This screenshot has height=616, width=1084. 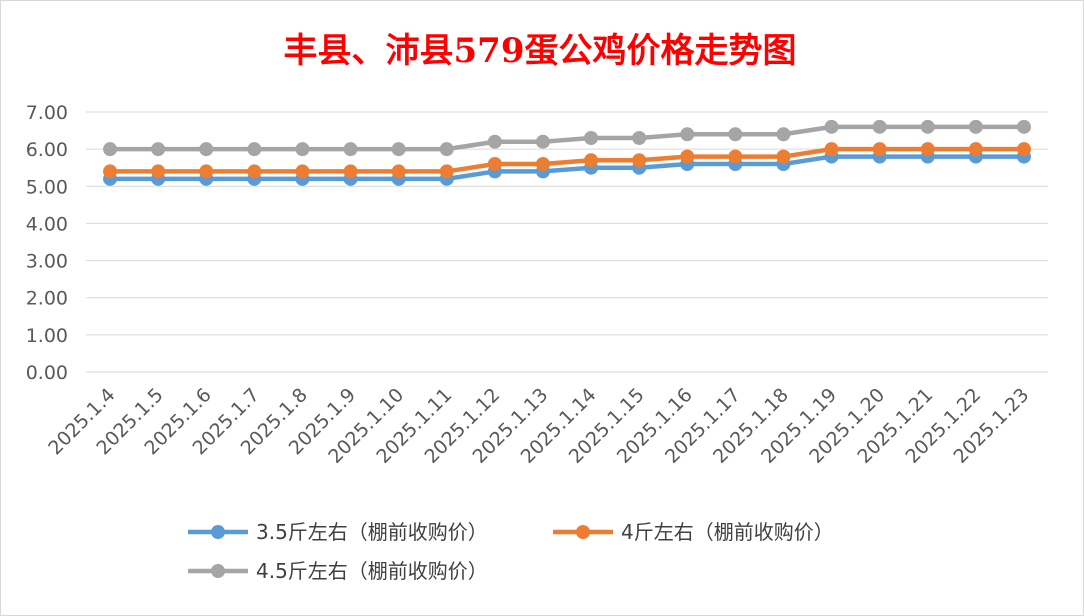 I want to click on y-axis-tick-labels: 0.00 1.00 2.00 3.00 4.00 5.00 6.00 7.00, so click(x=47, y=243).